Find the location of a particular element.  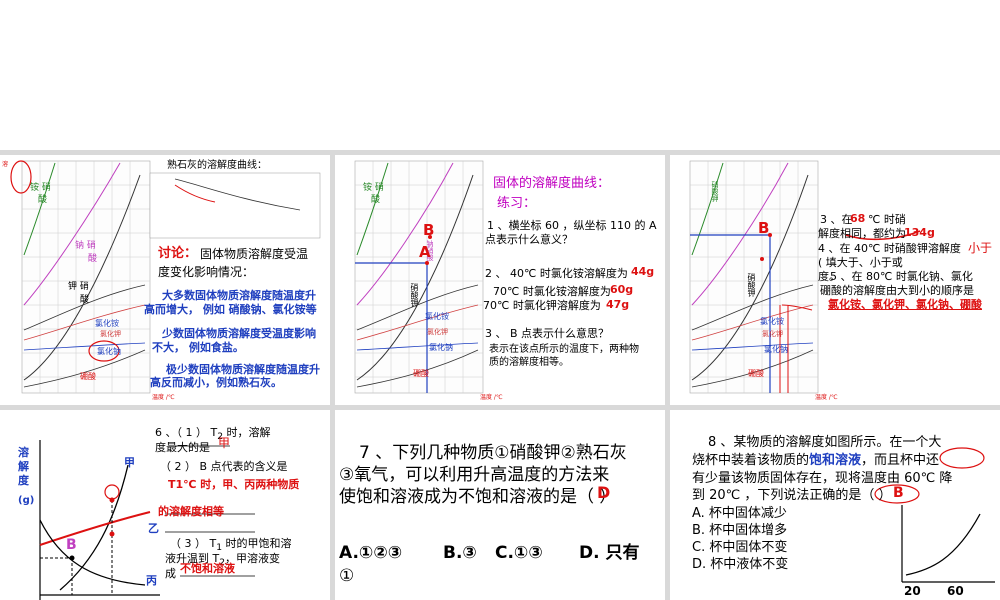

question-2-answer-a: 44g is located at coordinates (643, 271).